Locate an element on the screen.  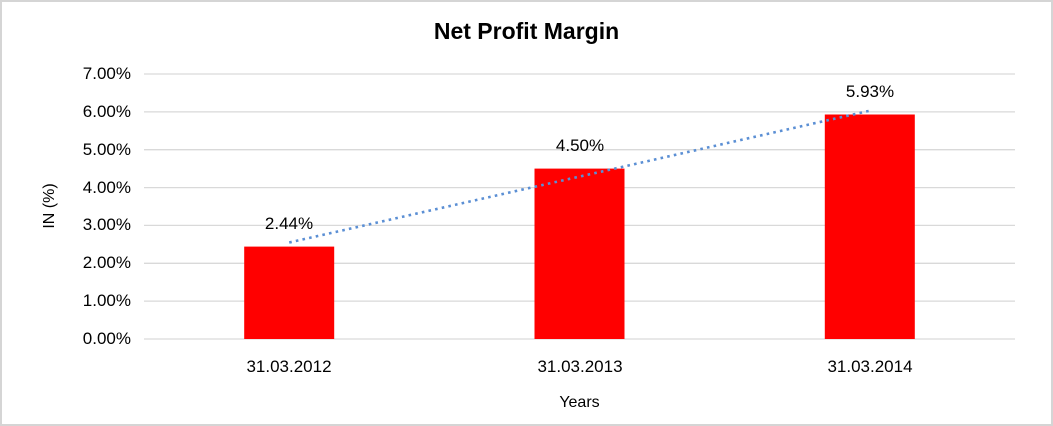
y-tick-label: 0.00% is located at coordinates (106, 338).